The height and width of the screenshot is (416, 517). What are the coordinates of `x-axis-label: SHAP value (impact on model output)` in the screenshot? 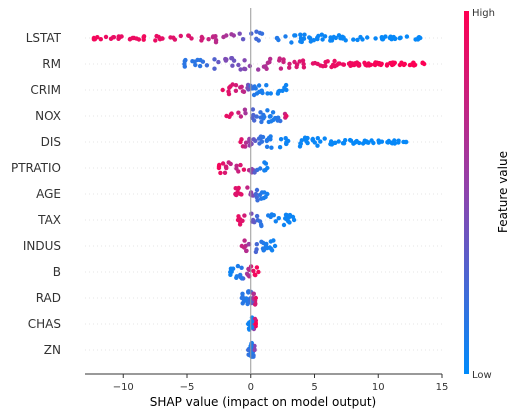 It's located at (263, 402).